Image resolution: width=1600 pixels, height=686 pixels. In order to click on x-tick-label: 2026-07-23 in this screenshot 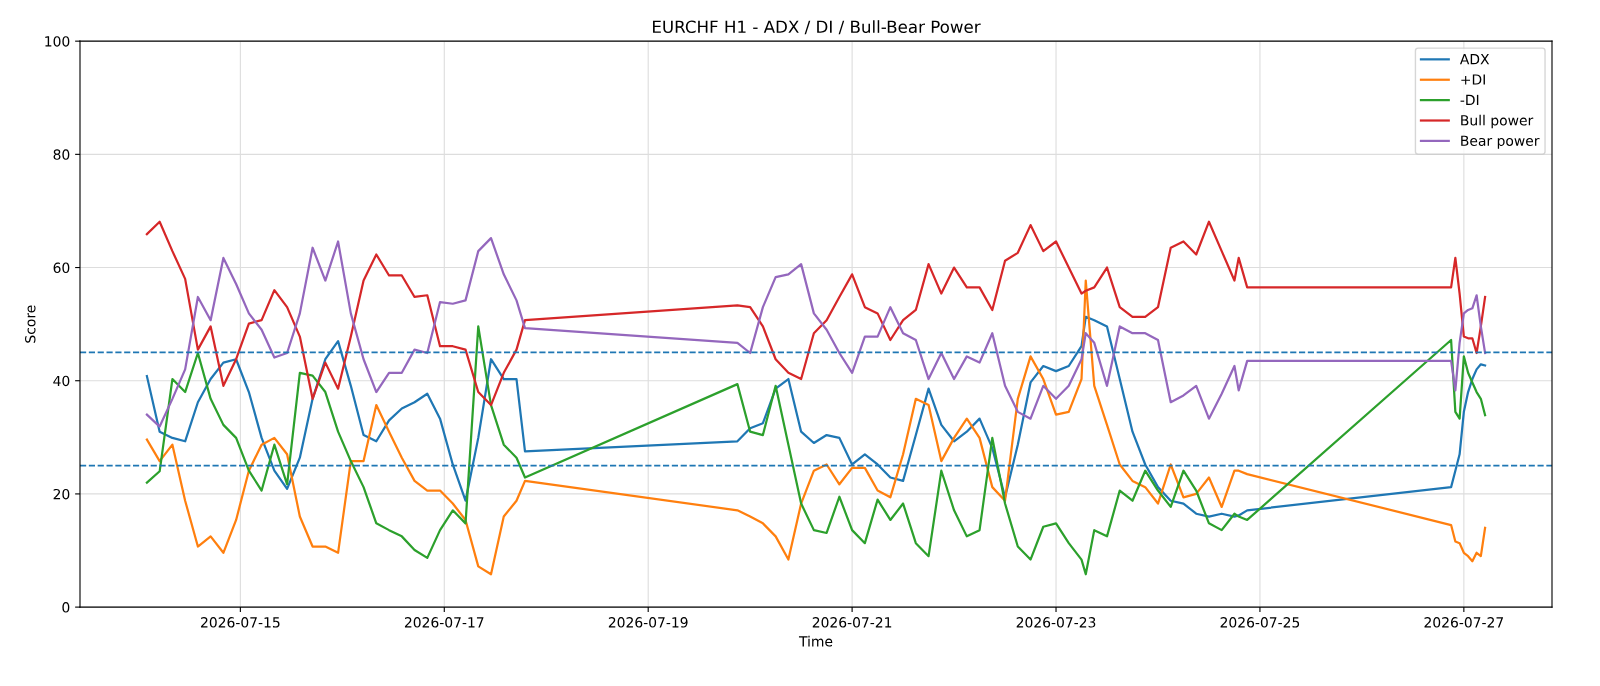, I will do `click(1056, 622)`.